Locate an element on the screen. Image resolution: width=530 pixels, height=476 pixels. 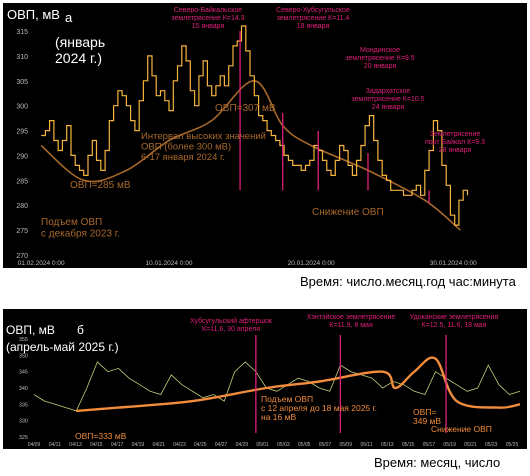
y-tick-label-a: 295 is located at coordinates (22, 132).